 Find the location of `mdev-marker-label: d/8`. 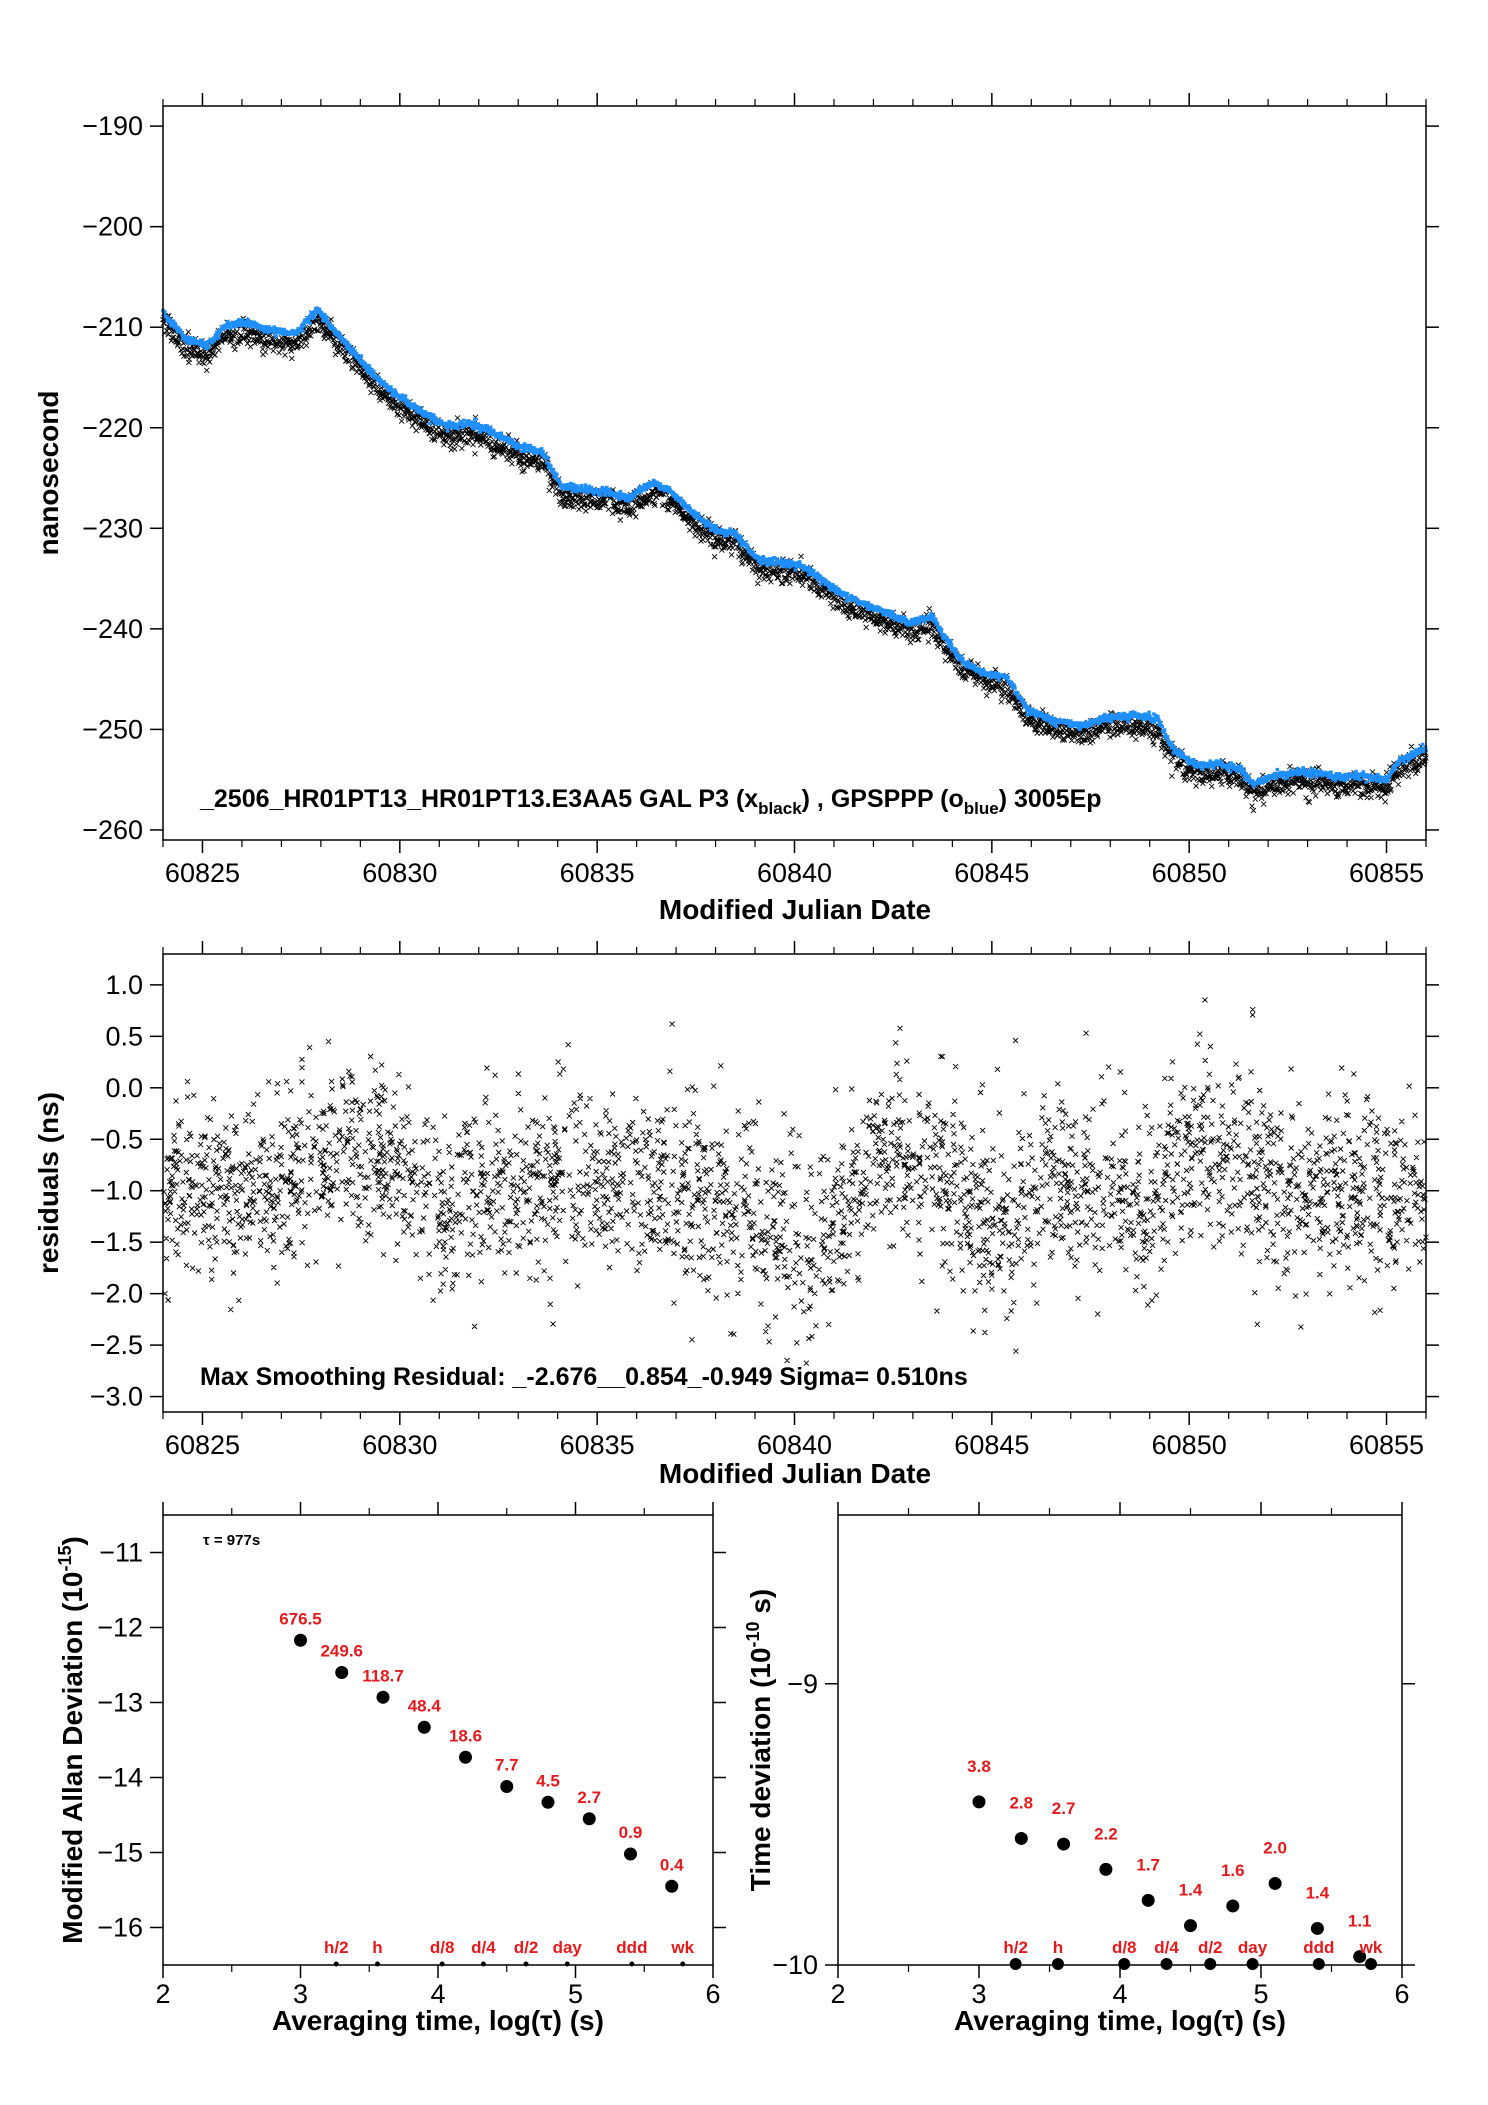

mdev-marker-label: d/8 is located at coordinates (442, 1947).